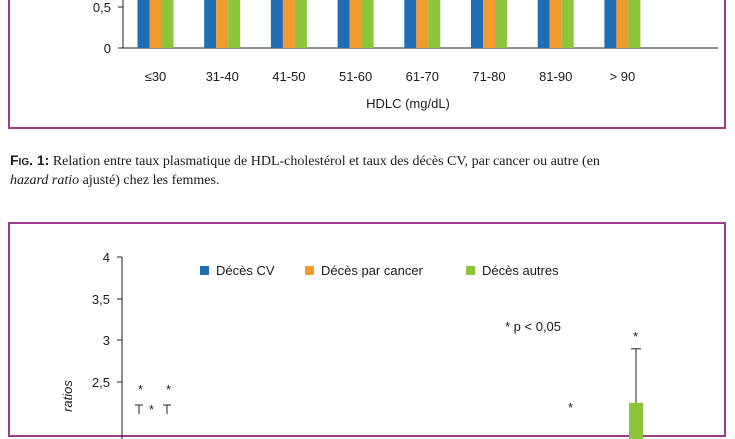 This screenshot has width=735, height=439. I want to click on x-tick-label-1: 71-80, so click(488, 76).